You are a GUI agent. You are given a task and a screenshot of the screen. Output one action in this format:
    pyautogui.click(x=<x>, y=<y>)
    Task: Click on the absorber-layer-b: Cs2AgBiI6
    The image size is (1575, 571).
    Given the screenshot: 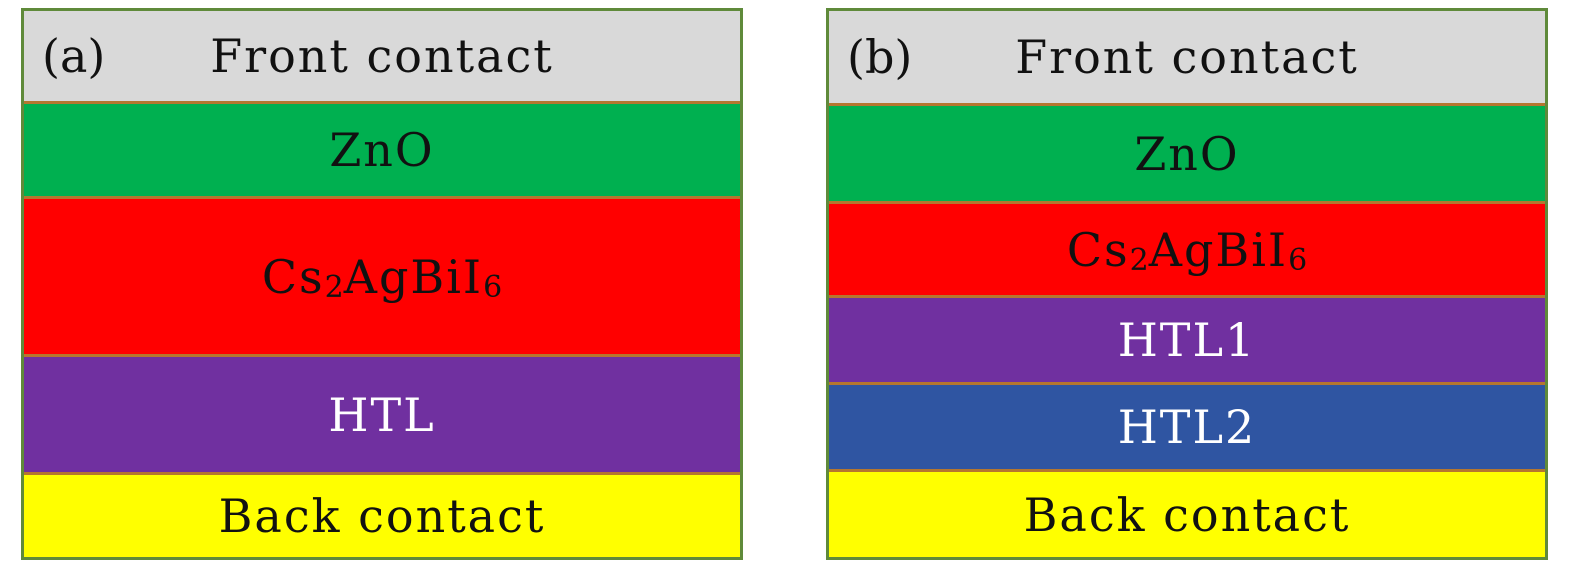 What is the action you would take?
    pyautogui.click(x=1187, y=248)
    